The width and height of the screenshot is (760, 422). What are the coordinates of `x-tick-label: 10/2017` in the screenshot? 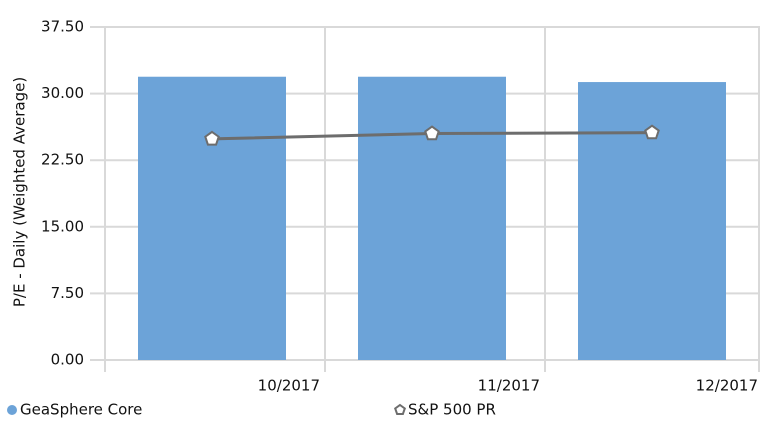 It's located at (289, 386).